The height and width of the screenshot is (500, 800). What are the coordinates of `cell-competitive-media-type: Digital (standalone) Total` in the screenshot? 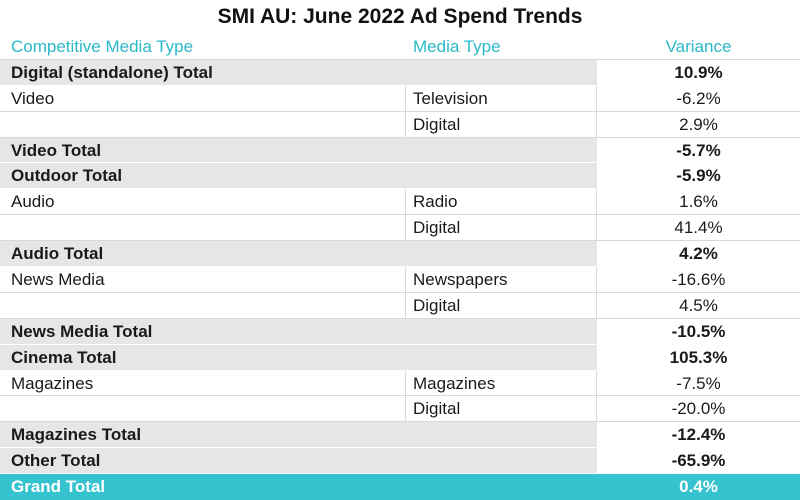 It's located at (112, 72).